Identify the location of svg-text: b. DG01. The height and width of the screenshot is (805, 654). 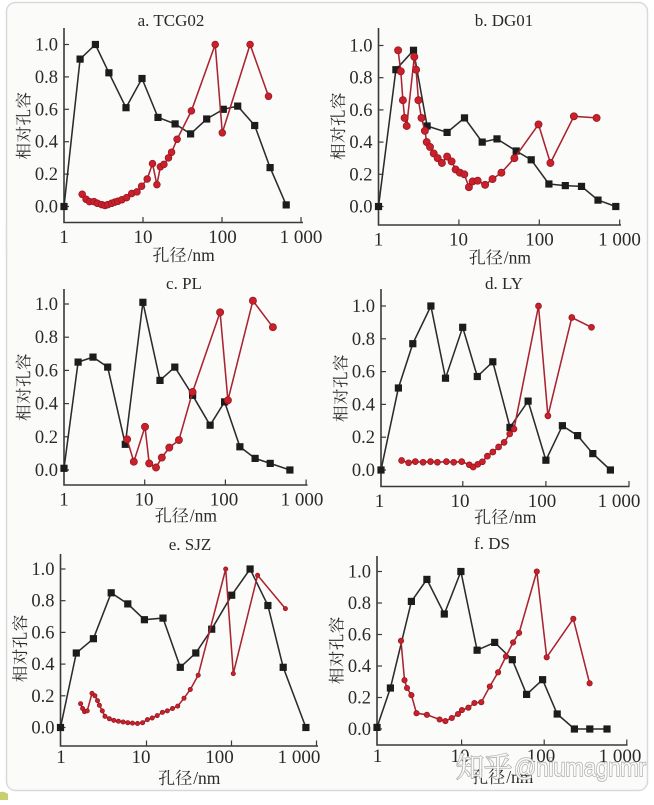
(504, 20).